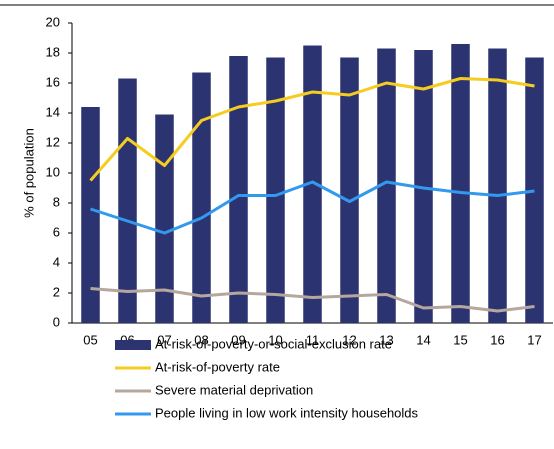 Image resolution: width=554 pixels, height=449 pixels. I want to click on x-tick-label: 12, so click(349, 339).